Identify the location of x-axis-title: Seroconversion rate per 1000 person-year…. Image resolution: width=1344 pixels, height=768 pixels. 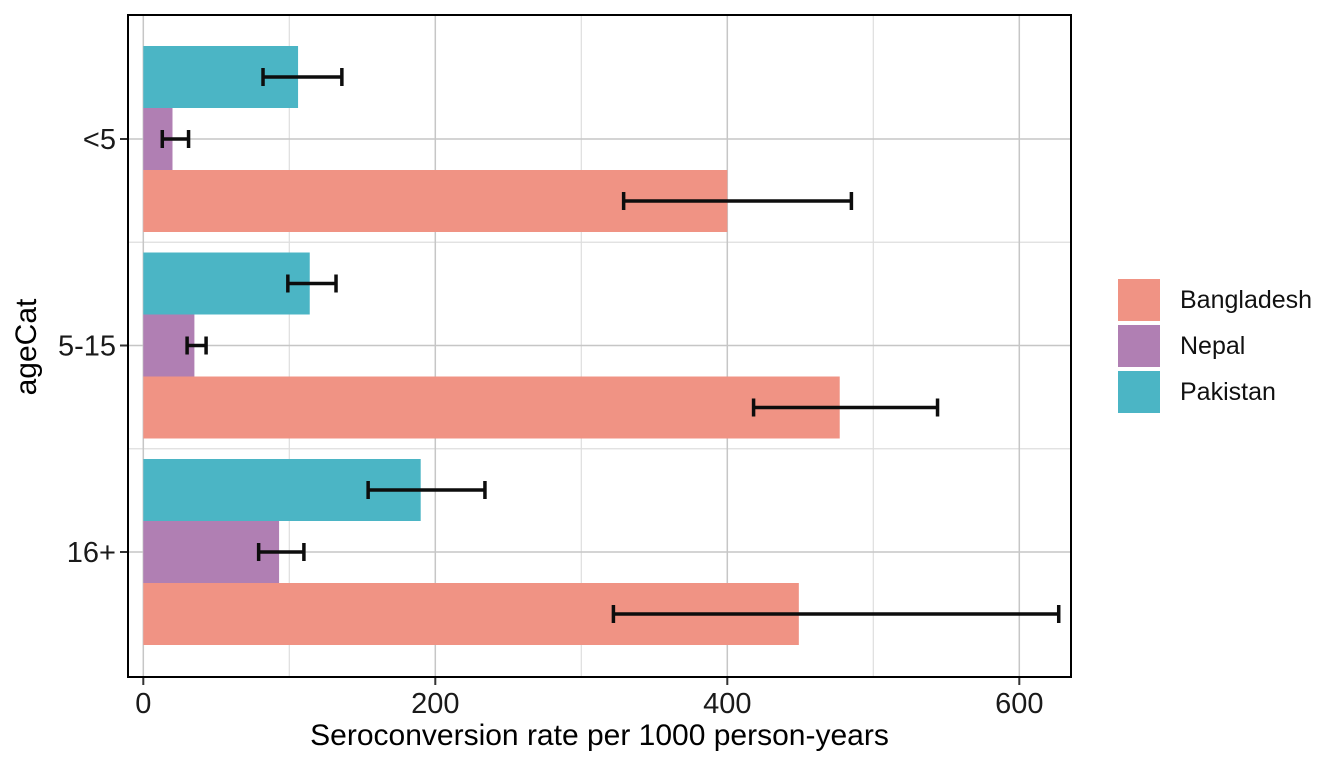
(599, 735).